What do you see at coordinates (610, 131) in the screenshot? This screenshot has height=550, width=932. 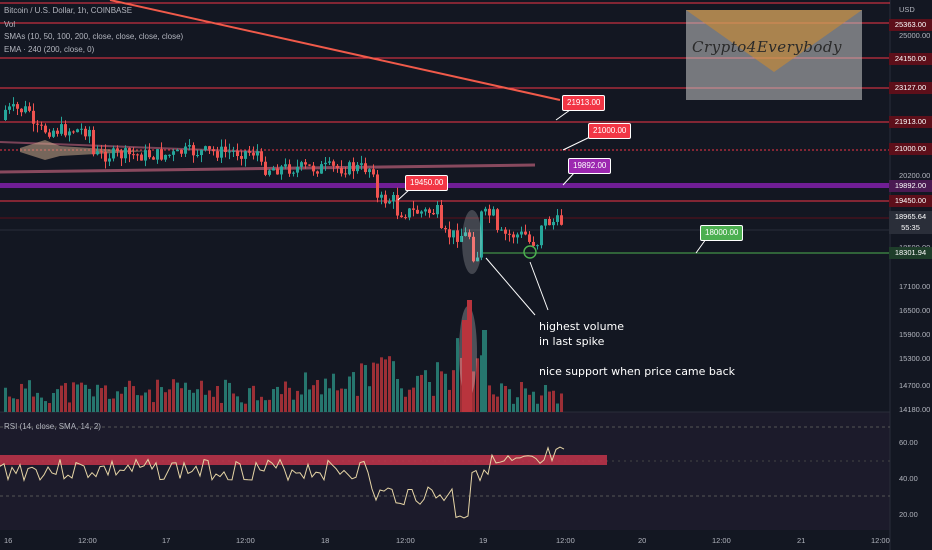 I see `callout-21000: 21000.00` at bounding box center [610, 131].